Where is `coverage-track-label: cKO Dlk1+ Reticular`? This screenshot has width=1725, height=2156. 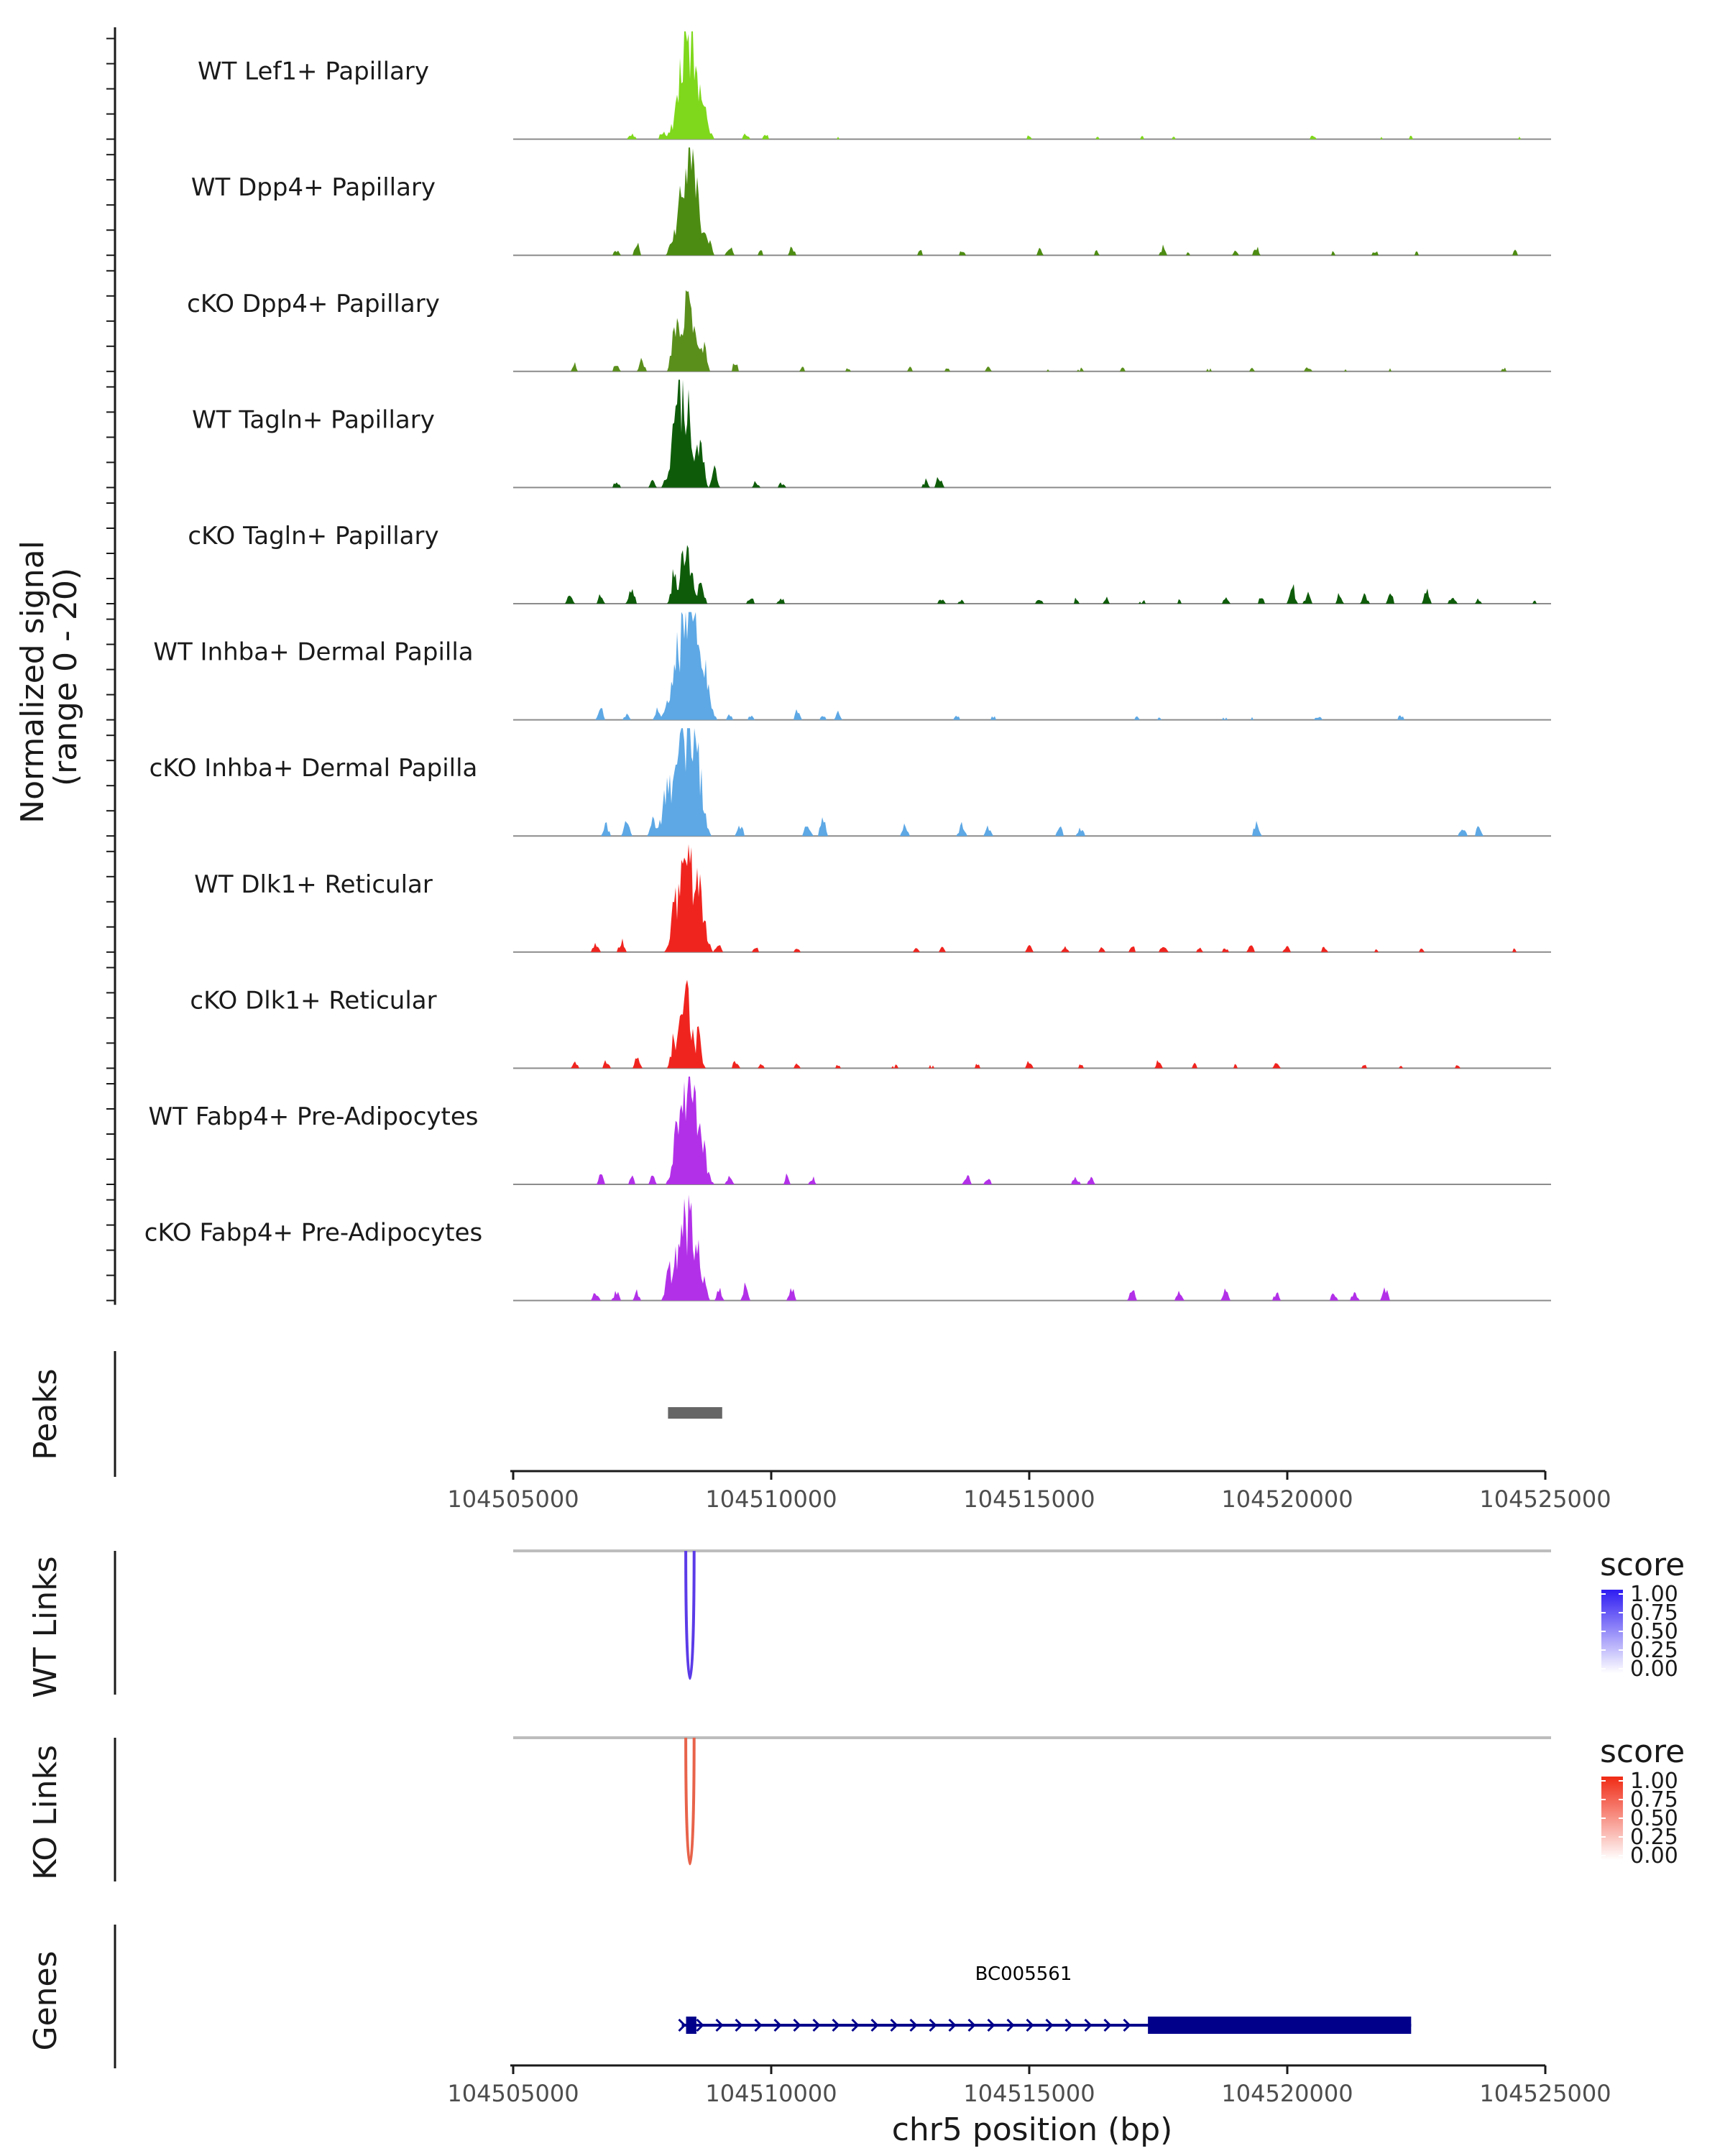
coverage-track-label: cKO Dlk1+ Reticular is located at coordinates (313, 1001).